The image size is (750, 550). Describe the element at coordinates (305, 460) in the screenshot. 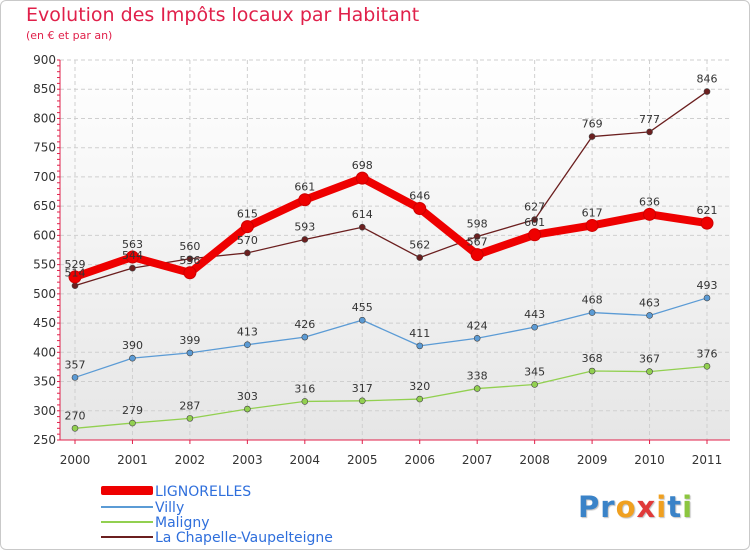

I see `x-tick-label: 2004` at that location.